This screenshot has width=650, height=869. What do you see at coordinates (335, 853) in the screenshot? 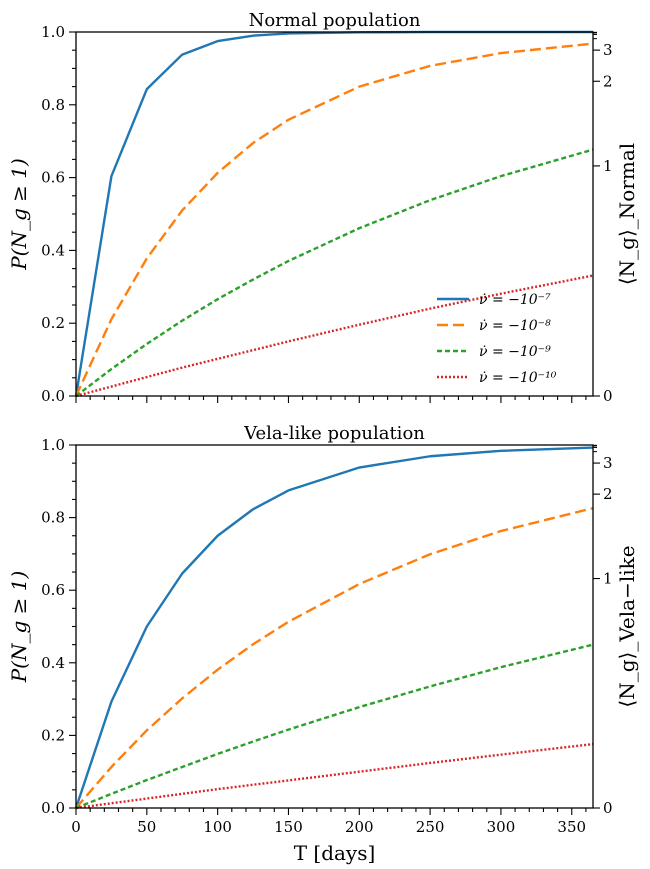
I see `x-axis-label: T [days]` at bounding box center [335, 853].